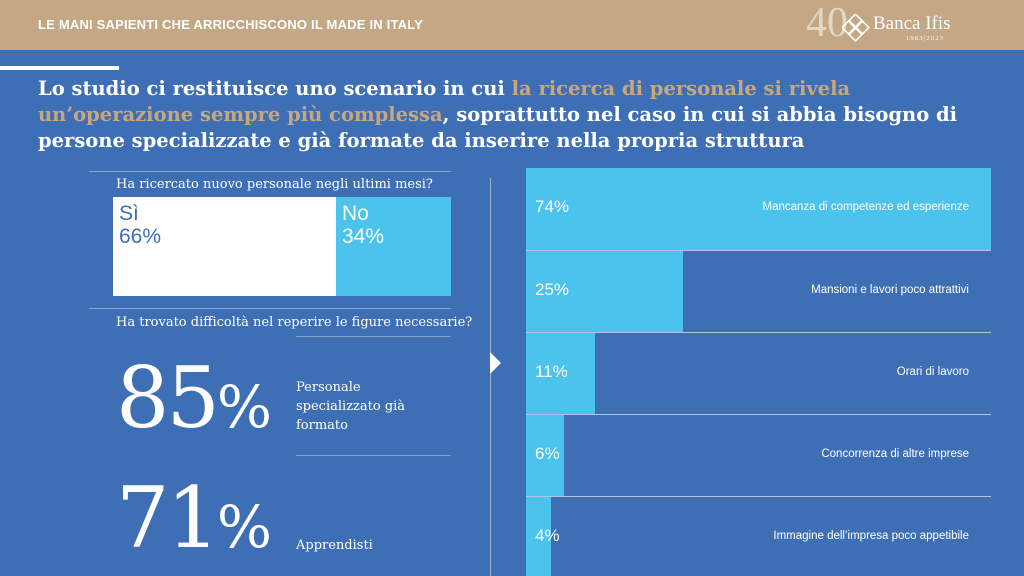  What do you see at coordinates (827, 23) in the screenshot?
I see `logo-anniversary-number: 40` at bounding box center [827, 23].